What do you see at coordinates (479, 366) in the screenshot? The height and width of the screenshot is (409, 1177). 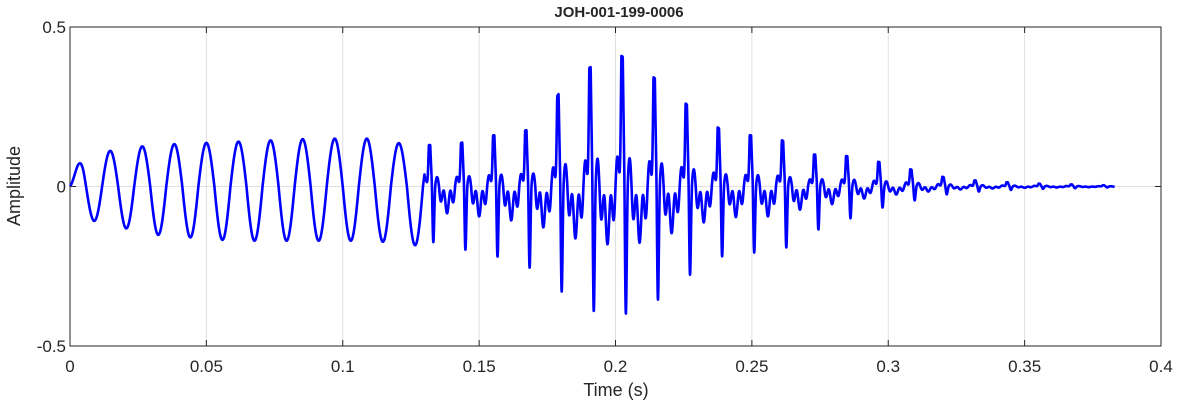 I see `x-tick-label: 0.15` at bounding box center [479, 366].